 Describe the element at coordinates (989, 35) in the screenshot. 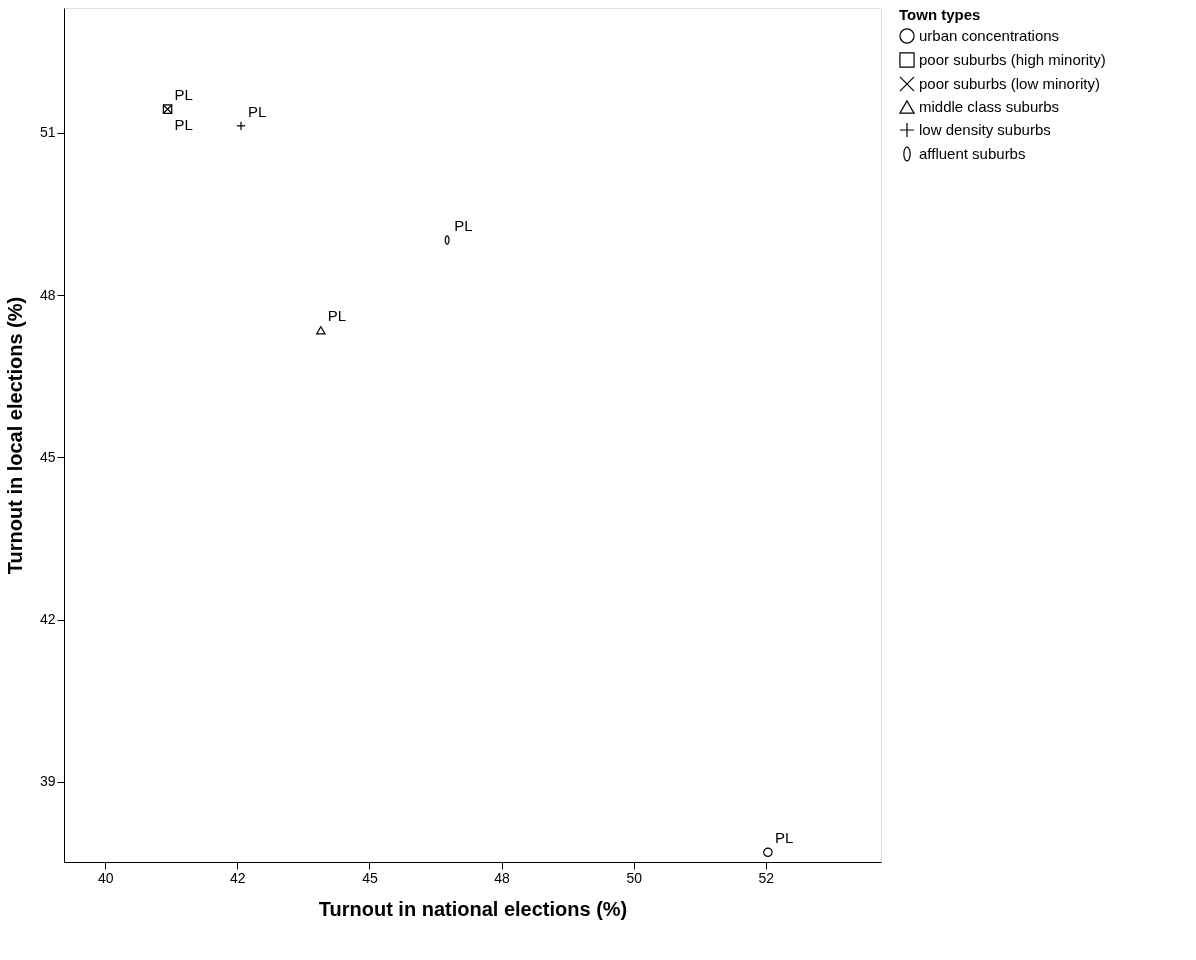

I see `legend-label: urban concentrations` at that location.